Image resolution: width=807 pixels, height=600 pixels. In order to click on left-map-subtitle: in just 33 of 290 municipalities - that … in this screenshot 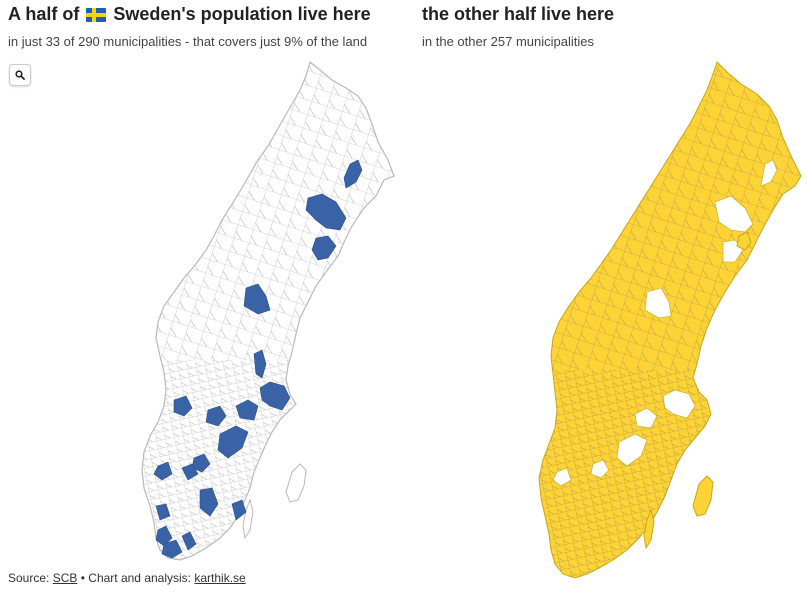, I will do `click(188, 41)`.